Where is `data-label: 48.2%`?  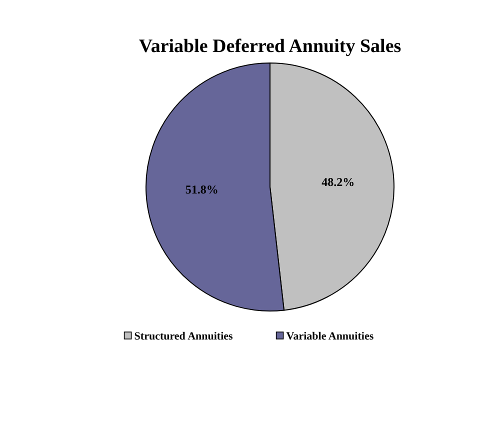
data-label: 48.2% is located at coordinates (338, 181).